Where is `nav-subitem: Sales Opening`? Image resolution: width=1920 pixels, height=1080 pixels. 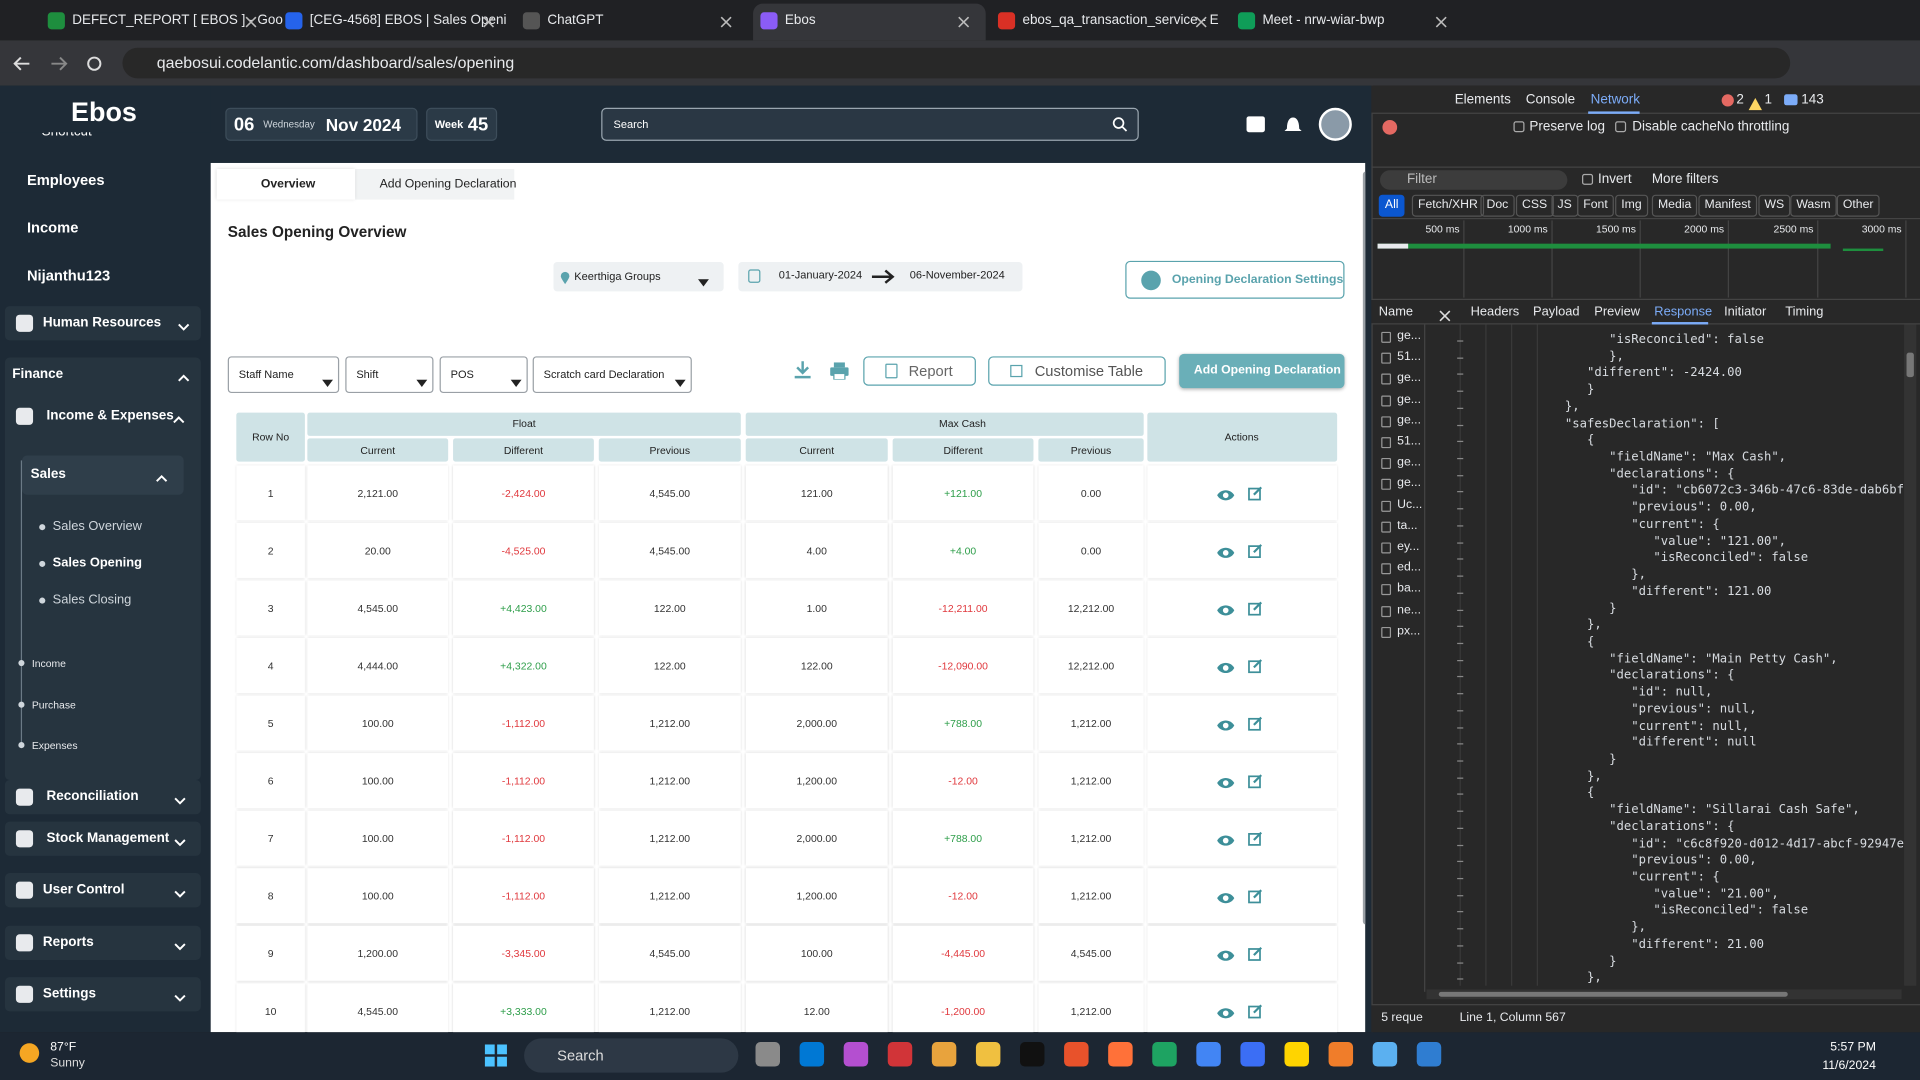
nav-subitem: Sales Opening is located at coordinates (97, 563).